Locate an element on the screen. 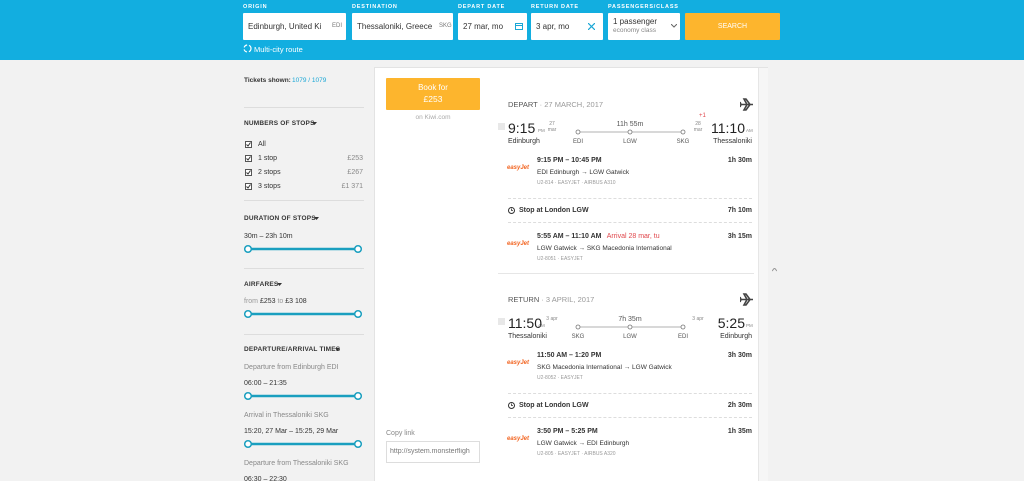 This screenshot has width=1024, height=481. field-value: Edinburgh, United Ki is located at coordinates (285, 26).